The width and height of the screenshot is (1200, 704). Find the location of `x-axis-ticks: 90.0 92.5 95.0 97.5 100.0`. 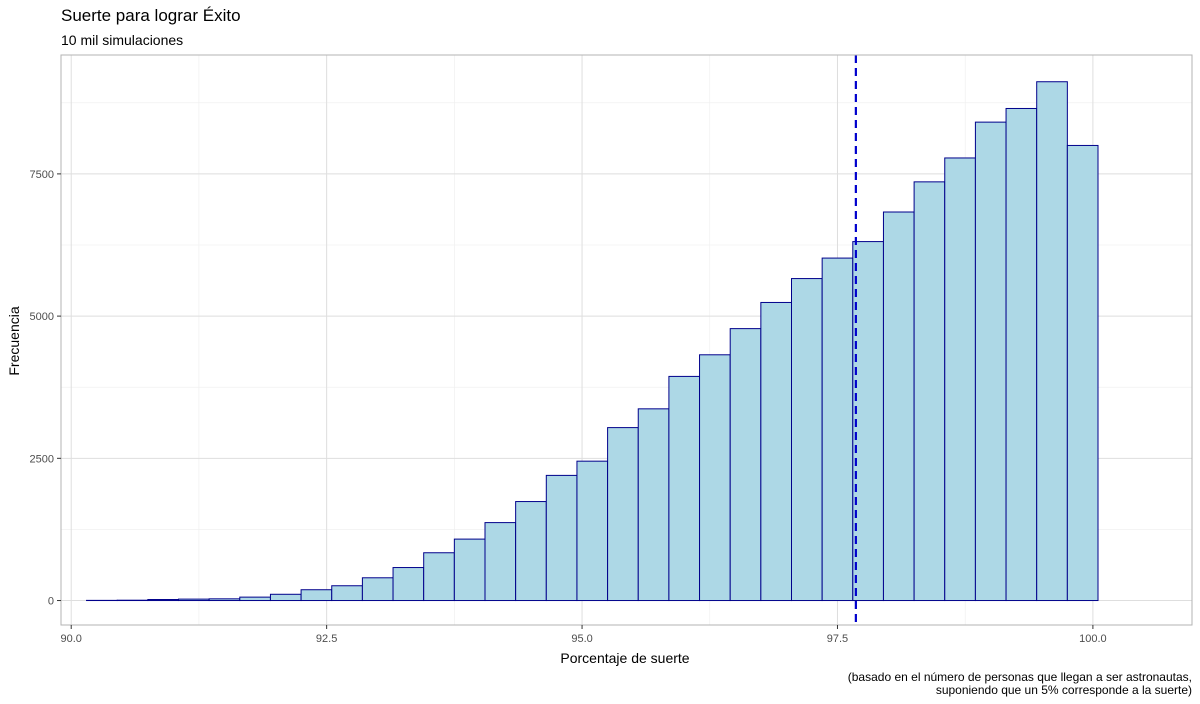

x-axis-ticks: 90.0 92.5 95.0 97.5 100.0 is located at coordinates (584, 635).